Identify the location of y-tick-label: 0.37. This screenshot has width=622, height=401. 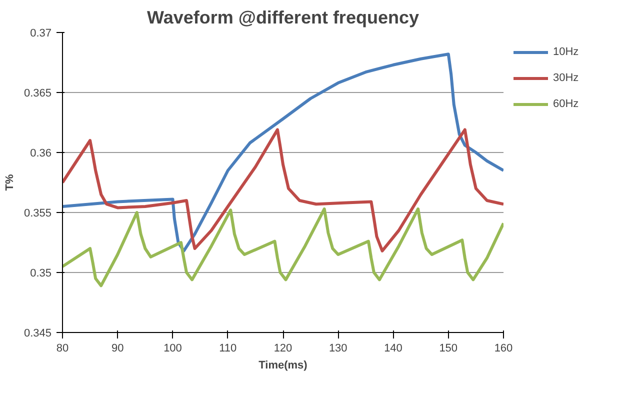
(41, 34).